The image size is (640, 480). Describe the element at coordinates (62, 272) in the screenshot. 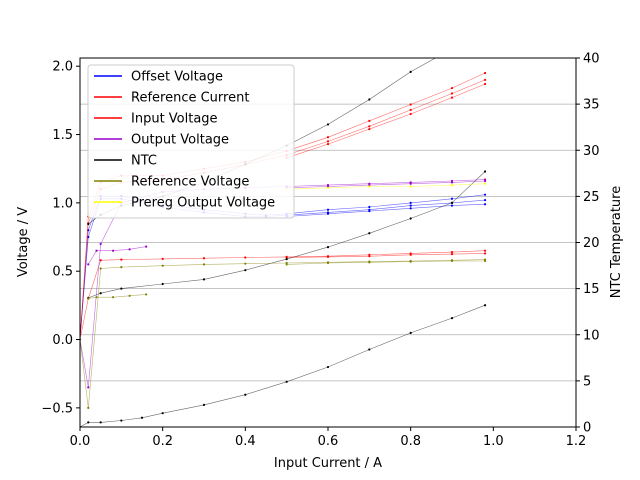

I see `y-tick-label: 0.5` at that location.